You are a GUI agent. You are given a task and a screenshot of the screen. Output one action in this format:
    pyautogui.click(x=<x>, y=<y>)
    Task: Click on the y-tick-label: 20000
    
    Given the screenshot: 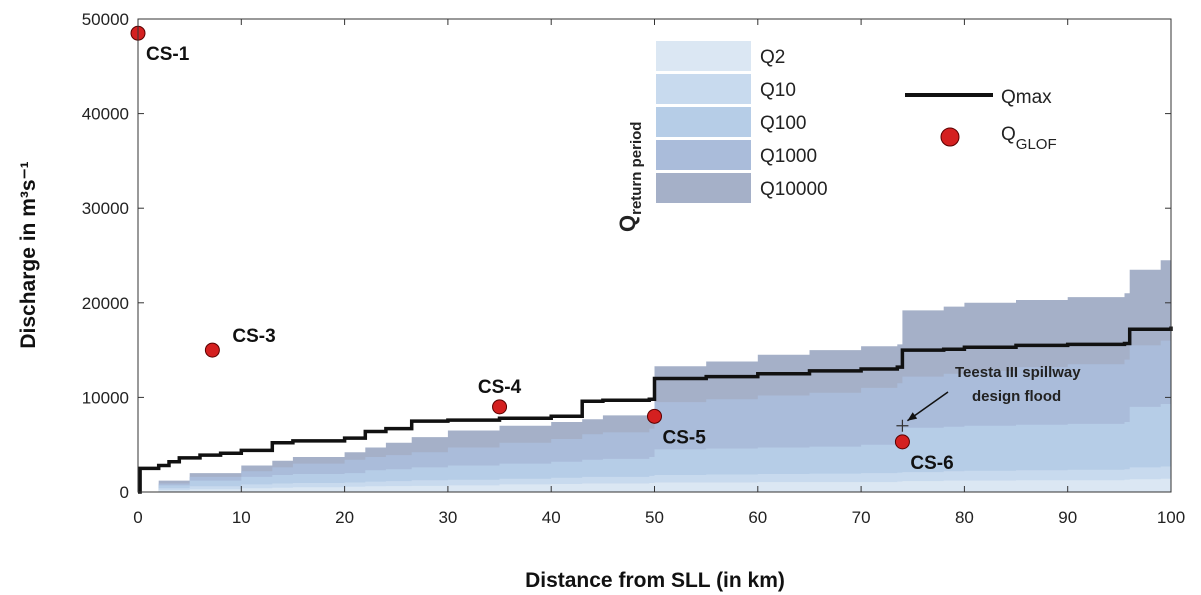 What is the action you would take?
    pyautogui.click(x=105, y=303)
    